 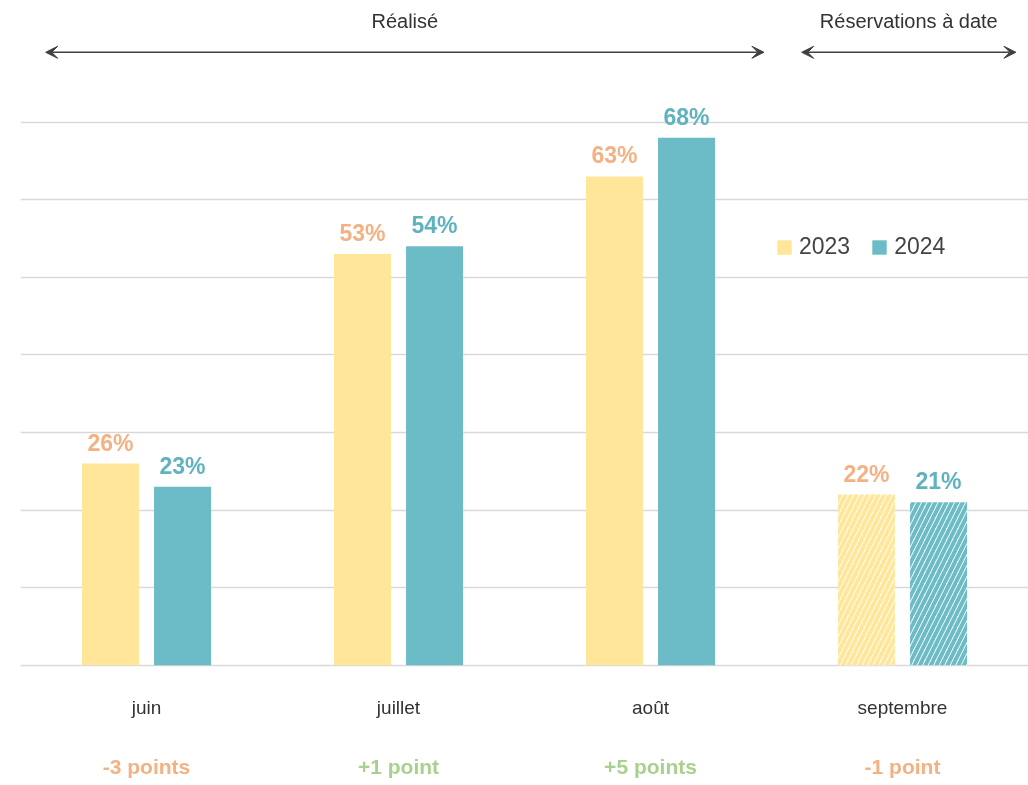 I want to click on x-tick-label: août, so click(x=651, y=708).